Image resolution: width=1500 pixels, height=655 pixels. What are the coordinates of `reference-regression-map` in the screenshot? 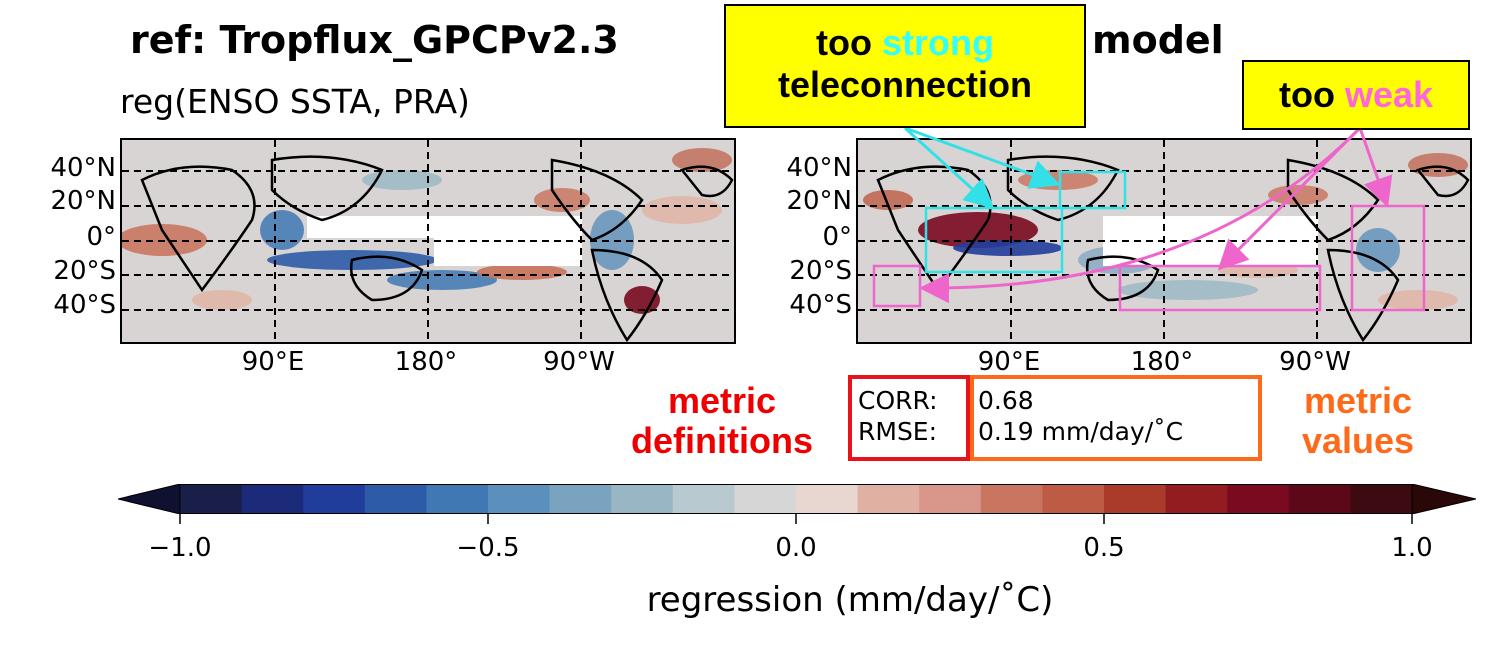 It's located at (428, 241).